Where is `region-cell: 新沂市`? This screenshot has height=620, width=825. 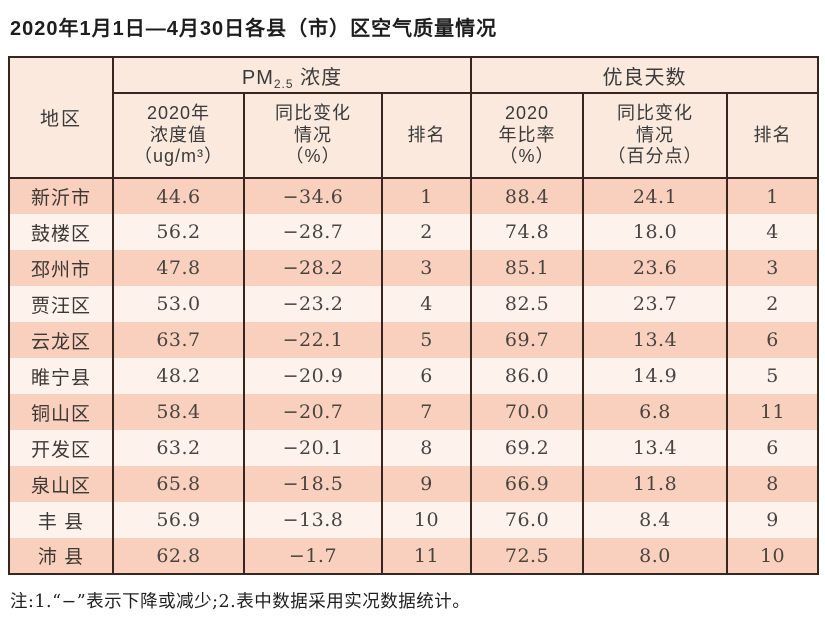
region-cell: 新沂市 is located at coordinates (61, 196).